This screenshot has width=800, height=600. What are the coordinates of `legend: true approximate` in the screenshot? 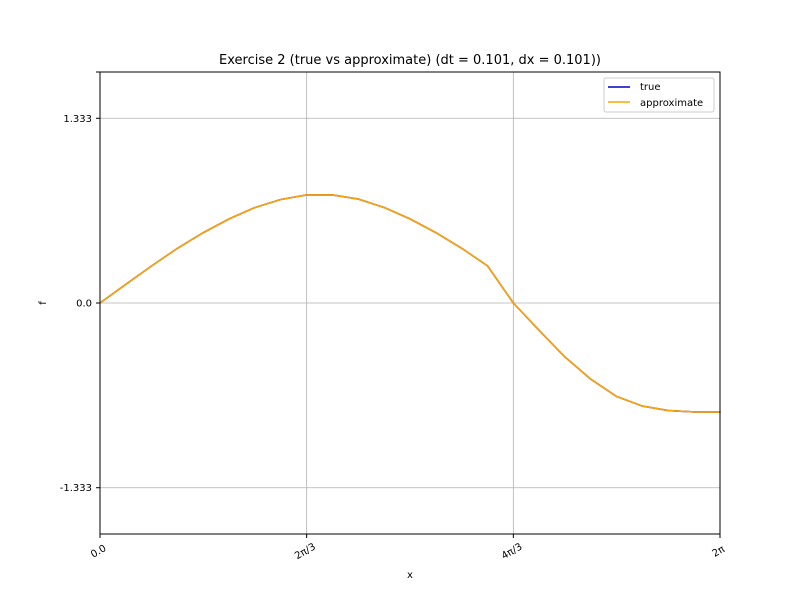 It's located at (659, 95).